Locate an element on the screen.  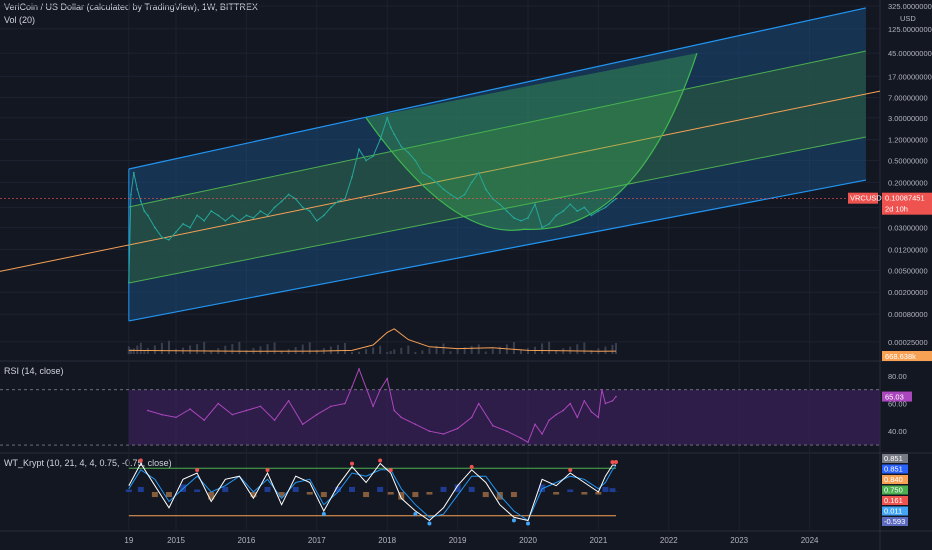
price-tick-label: 125.00000000 is located at coordinates (910, 29).